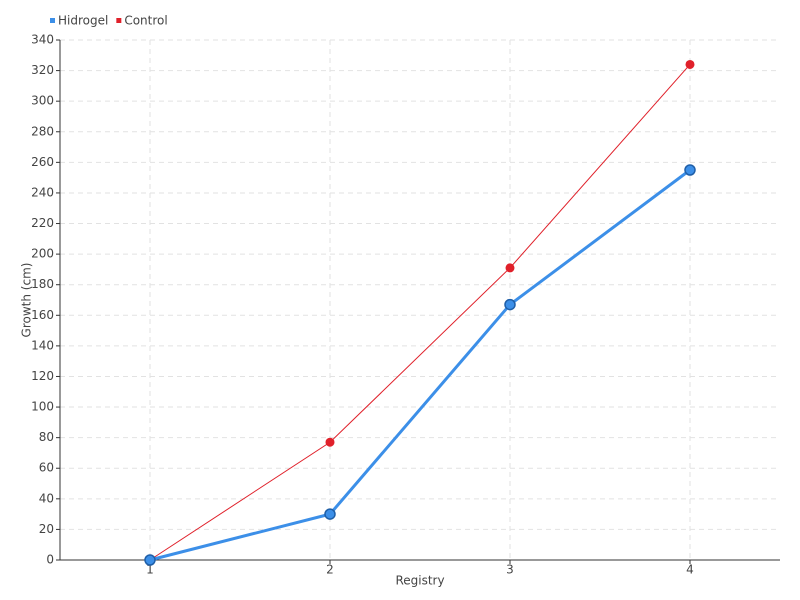 The image size is (800, 600). What do you see at coordinates (42, 376) in the screenshot?
I see `y-tick-label: 120` at bounding box center [42, 376].